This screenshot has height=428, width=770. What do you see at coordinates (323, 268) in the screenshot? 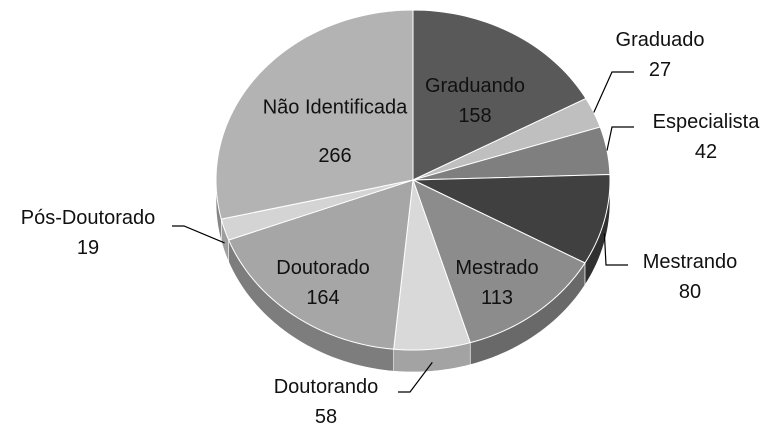
I see `slice-label: Doutorado` at bounding box center [323, 268].